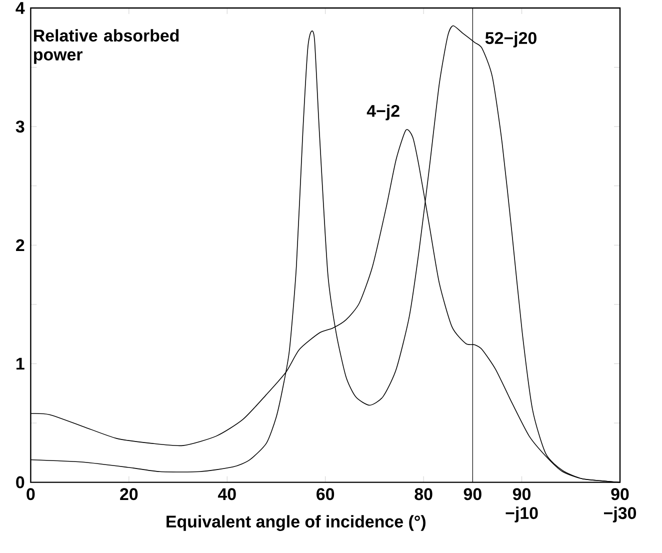 This screenshot has width=662, height=553. What do you see at coordinates (296, 523) in the screenshot?
I see `x-axis-title: Equivalent angle of incidence (°)` at bounding box center [296, 523].